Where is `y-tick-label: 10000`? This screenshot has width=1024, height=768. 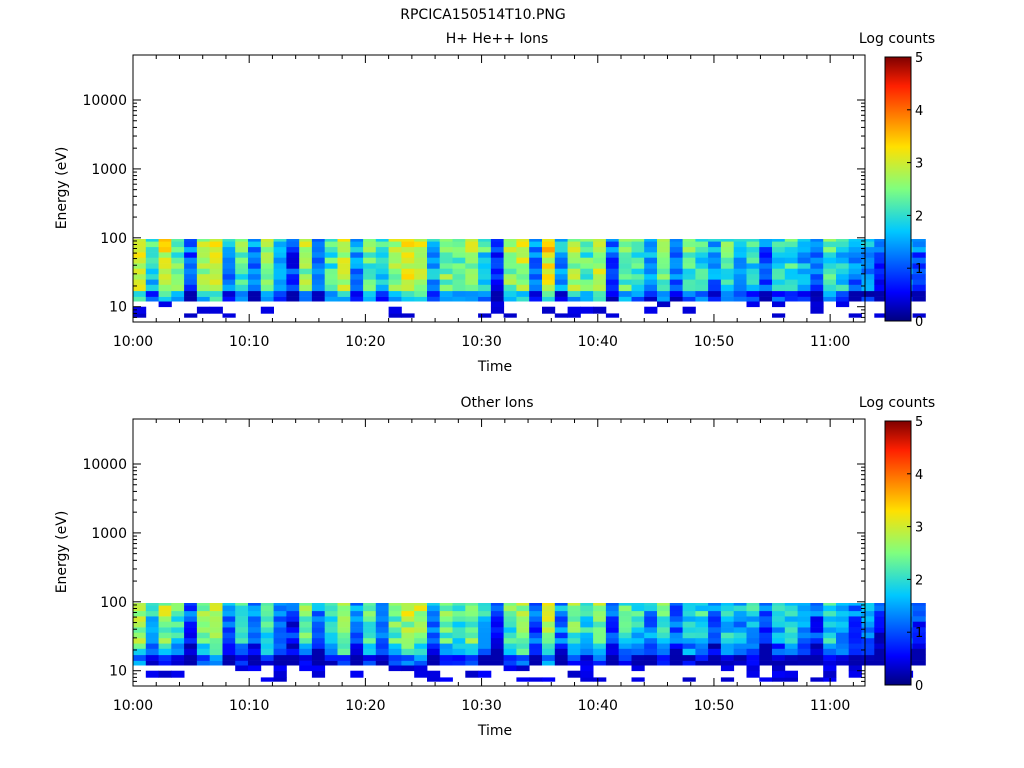 y-tick-label: 10000 is located at coordinates (104, 101).